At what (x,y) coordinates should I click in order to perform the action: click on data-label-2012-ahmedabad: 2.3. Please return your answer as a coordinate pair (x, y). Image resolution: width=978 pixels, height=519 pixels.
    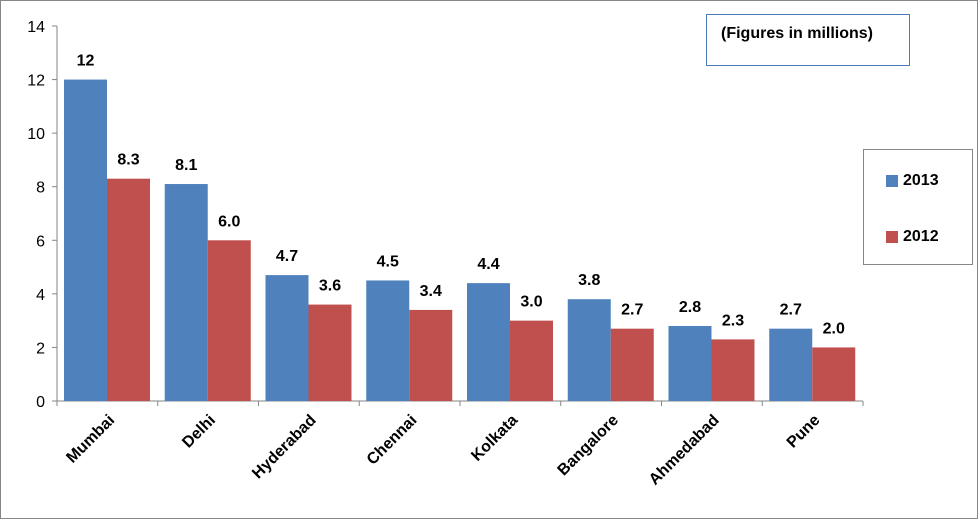
    Looking at the image, I should click on (733, 320).